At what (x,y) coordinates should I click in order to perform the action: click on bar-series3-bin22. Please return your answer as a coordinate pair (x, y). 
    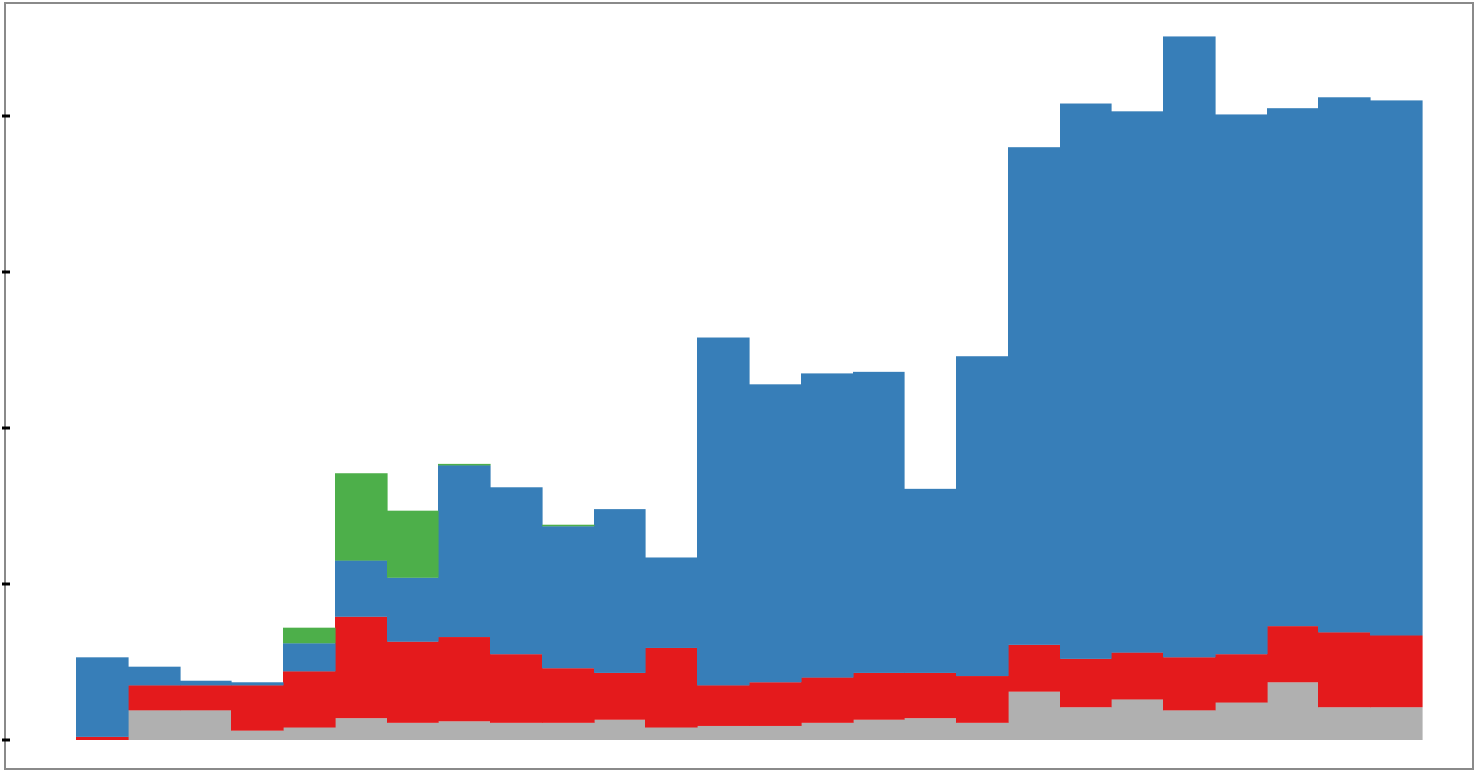
    Looking at the image, I should click on (1189, 347).